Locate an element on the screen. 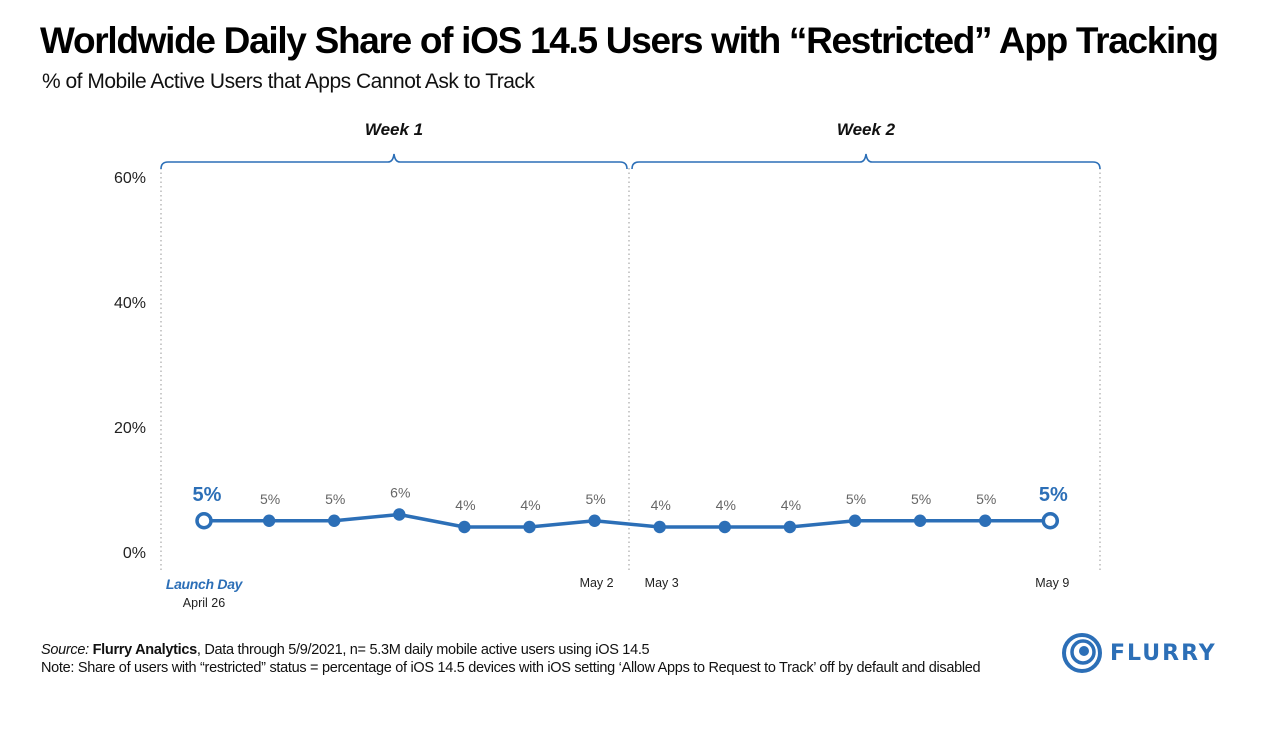 This screenshot has height=730, width=1280. logo-text: FLURRY is located at coordinates (1163, 653).